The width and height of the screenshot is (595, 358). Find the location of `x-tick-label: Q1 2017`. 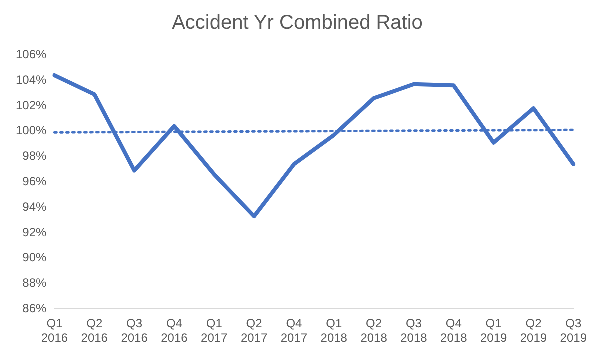

x-tick-label: Q1 2017 is located at coordinates (214, 331).